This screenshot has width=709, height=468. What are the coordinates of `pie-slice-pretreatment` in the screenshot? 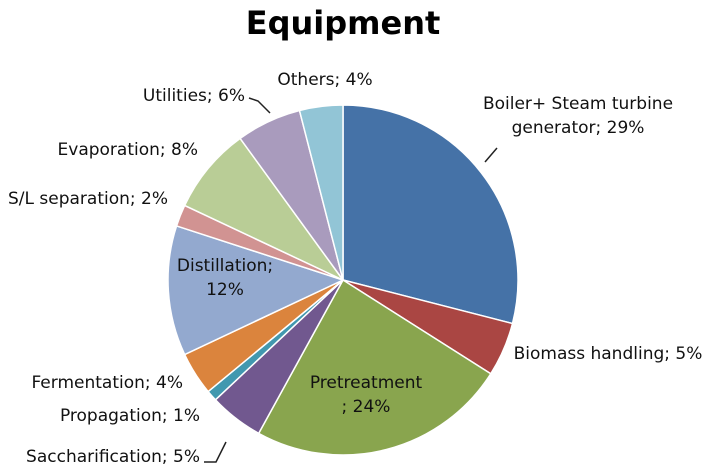 It's located at (374, 367).